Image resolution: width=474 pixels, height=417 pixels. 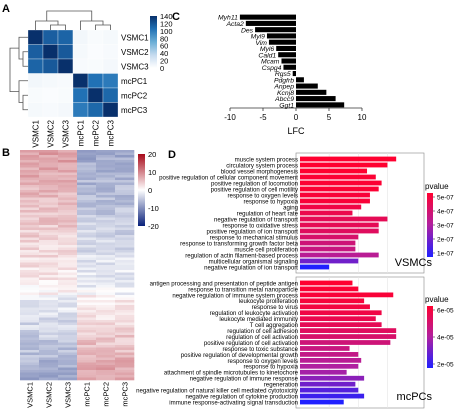 What do you see at coordinates (445, 226) in the screenshot?
I see `legend-tick-label: 3e-07` at bounding box center [445, 226].